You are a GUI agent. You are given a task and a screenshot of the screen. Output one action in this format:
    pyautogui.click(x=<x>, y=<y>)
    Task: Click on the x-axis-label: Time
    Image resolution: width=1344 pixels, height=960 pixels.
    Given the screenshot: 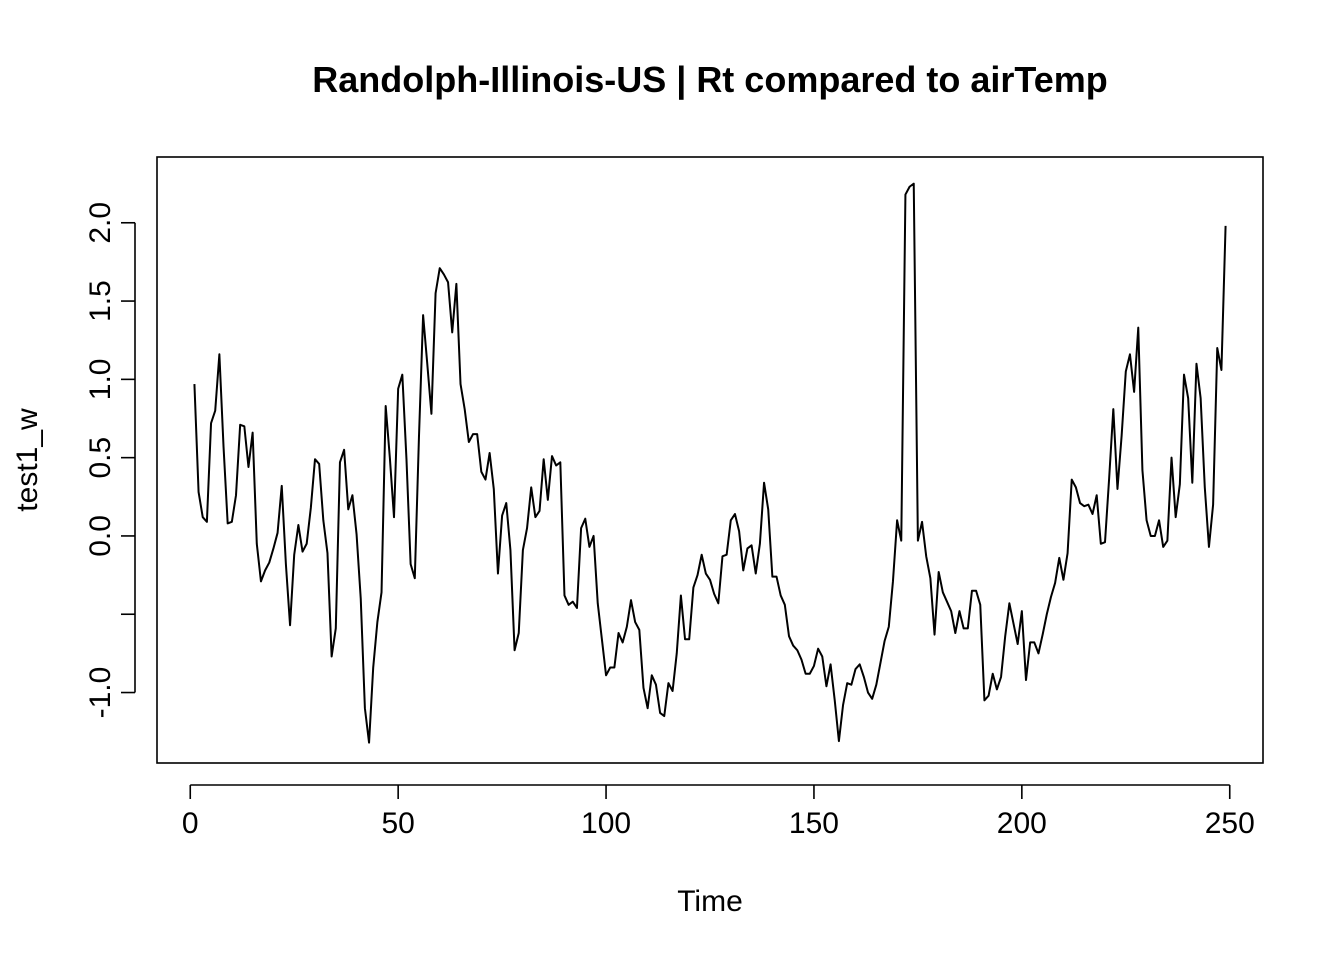 What is the action you would take?
    pyautogui.click(x=710, y=901)
    